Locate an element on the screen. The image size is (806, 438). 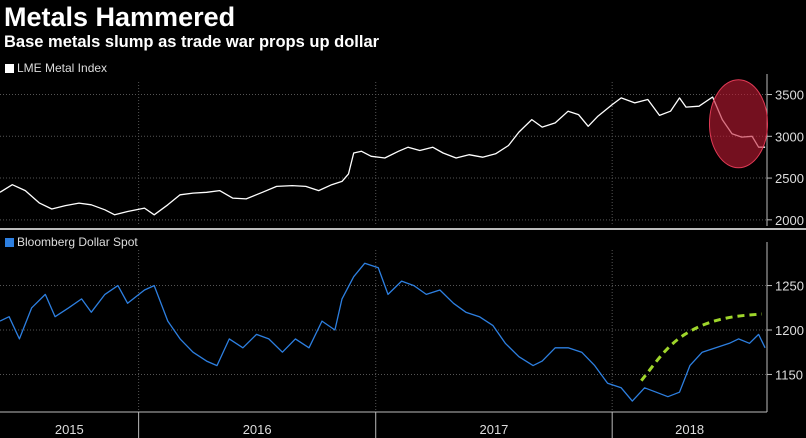
y-tick-label: 2000 is located at coordinates (789, 220).